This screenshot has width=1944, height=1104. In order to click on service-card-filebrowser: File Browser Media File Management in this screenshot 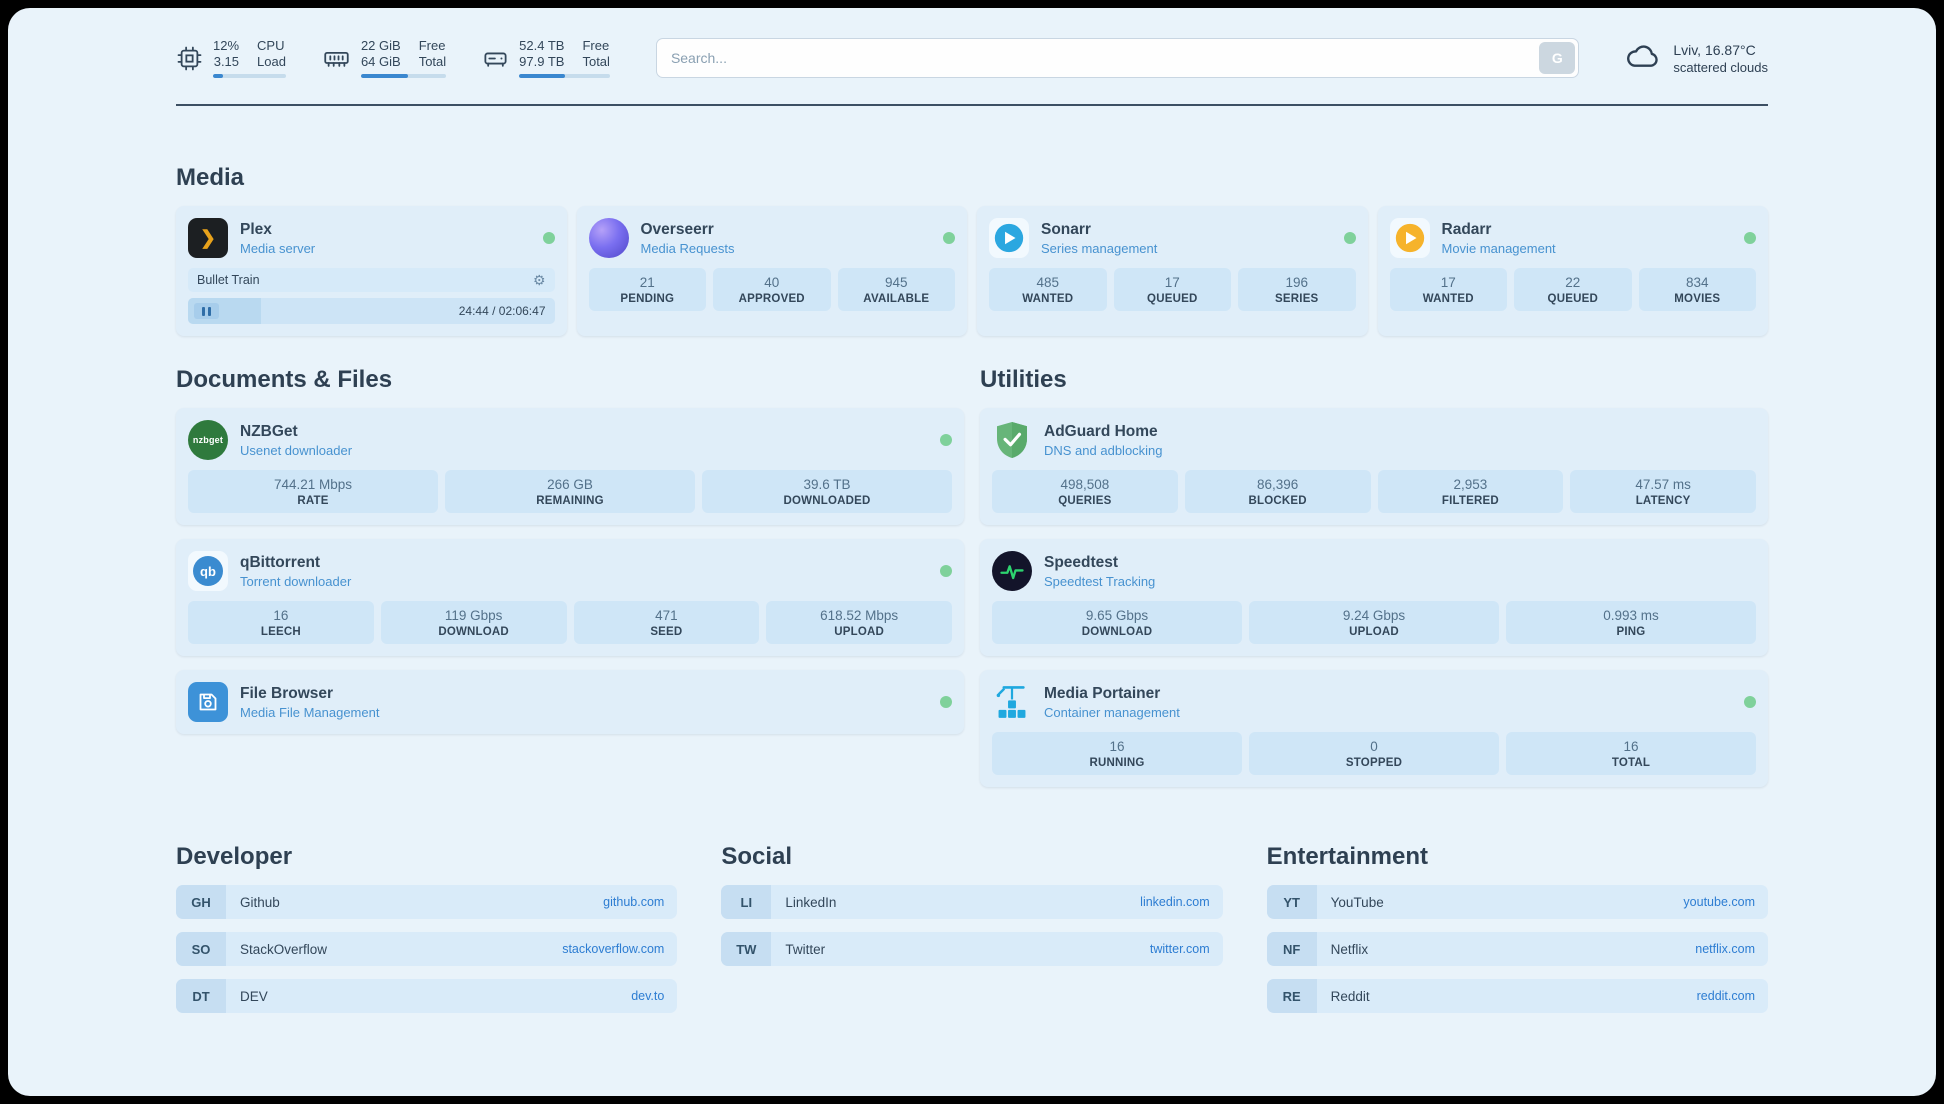, I will do `click(570, 702)`.